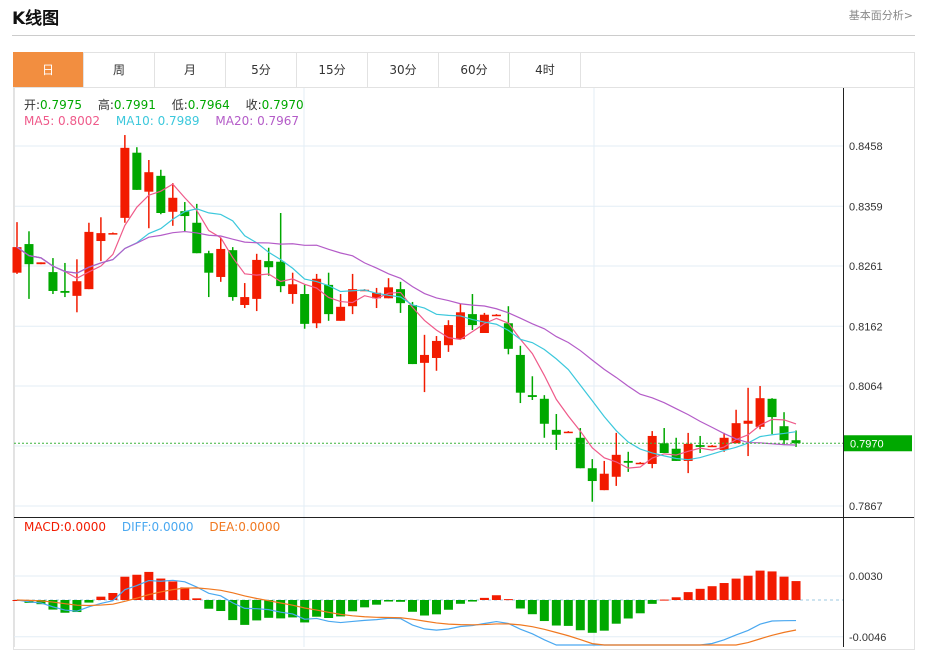 This screenshot has width=925, height=650. What do you see at coordinates (474, 69) in the screenshot?
I see `tab-6: 60分` at bounding box center [474, 69].